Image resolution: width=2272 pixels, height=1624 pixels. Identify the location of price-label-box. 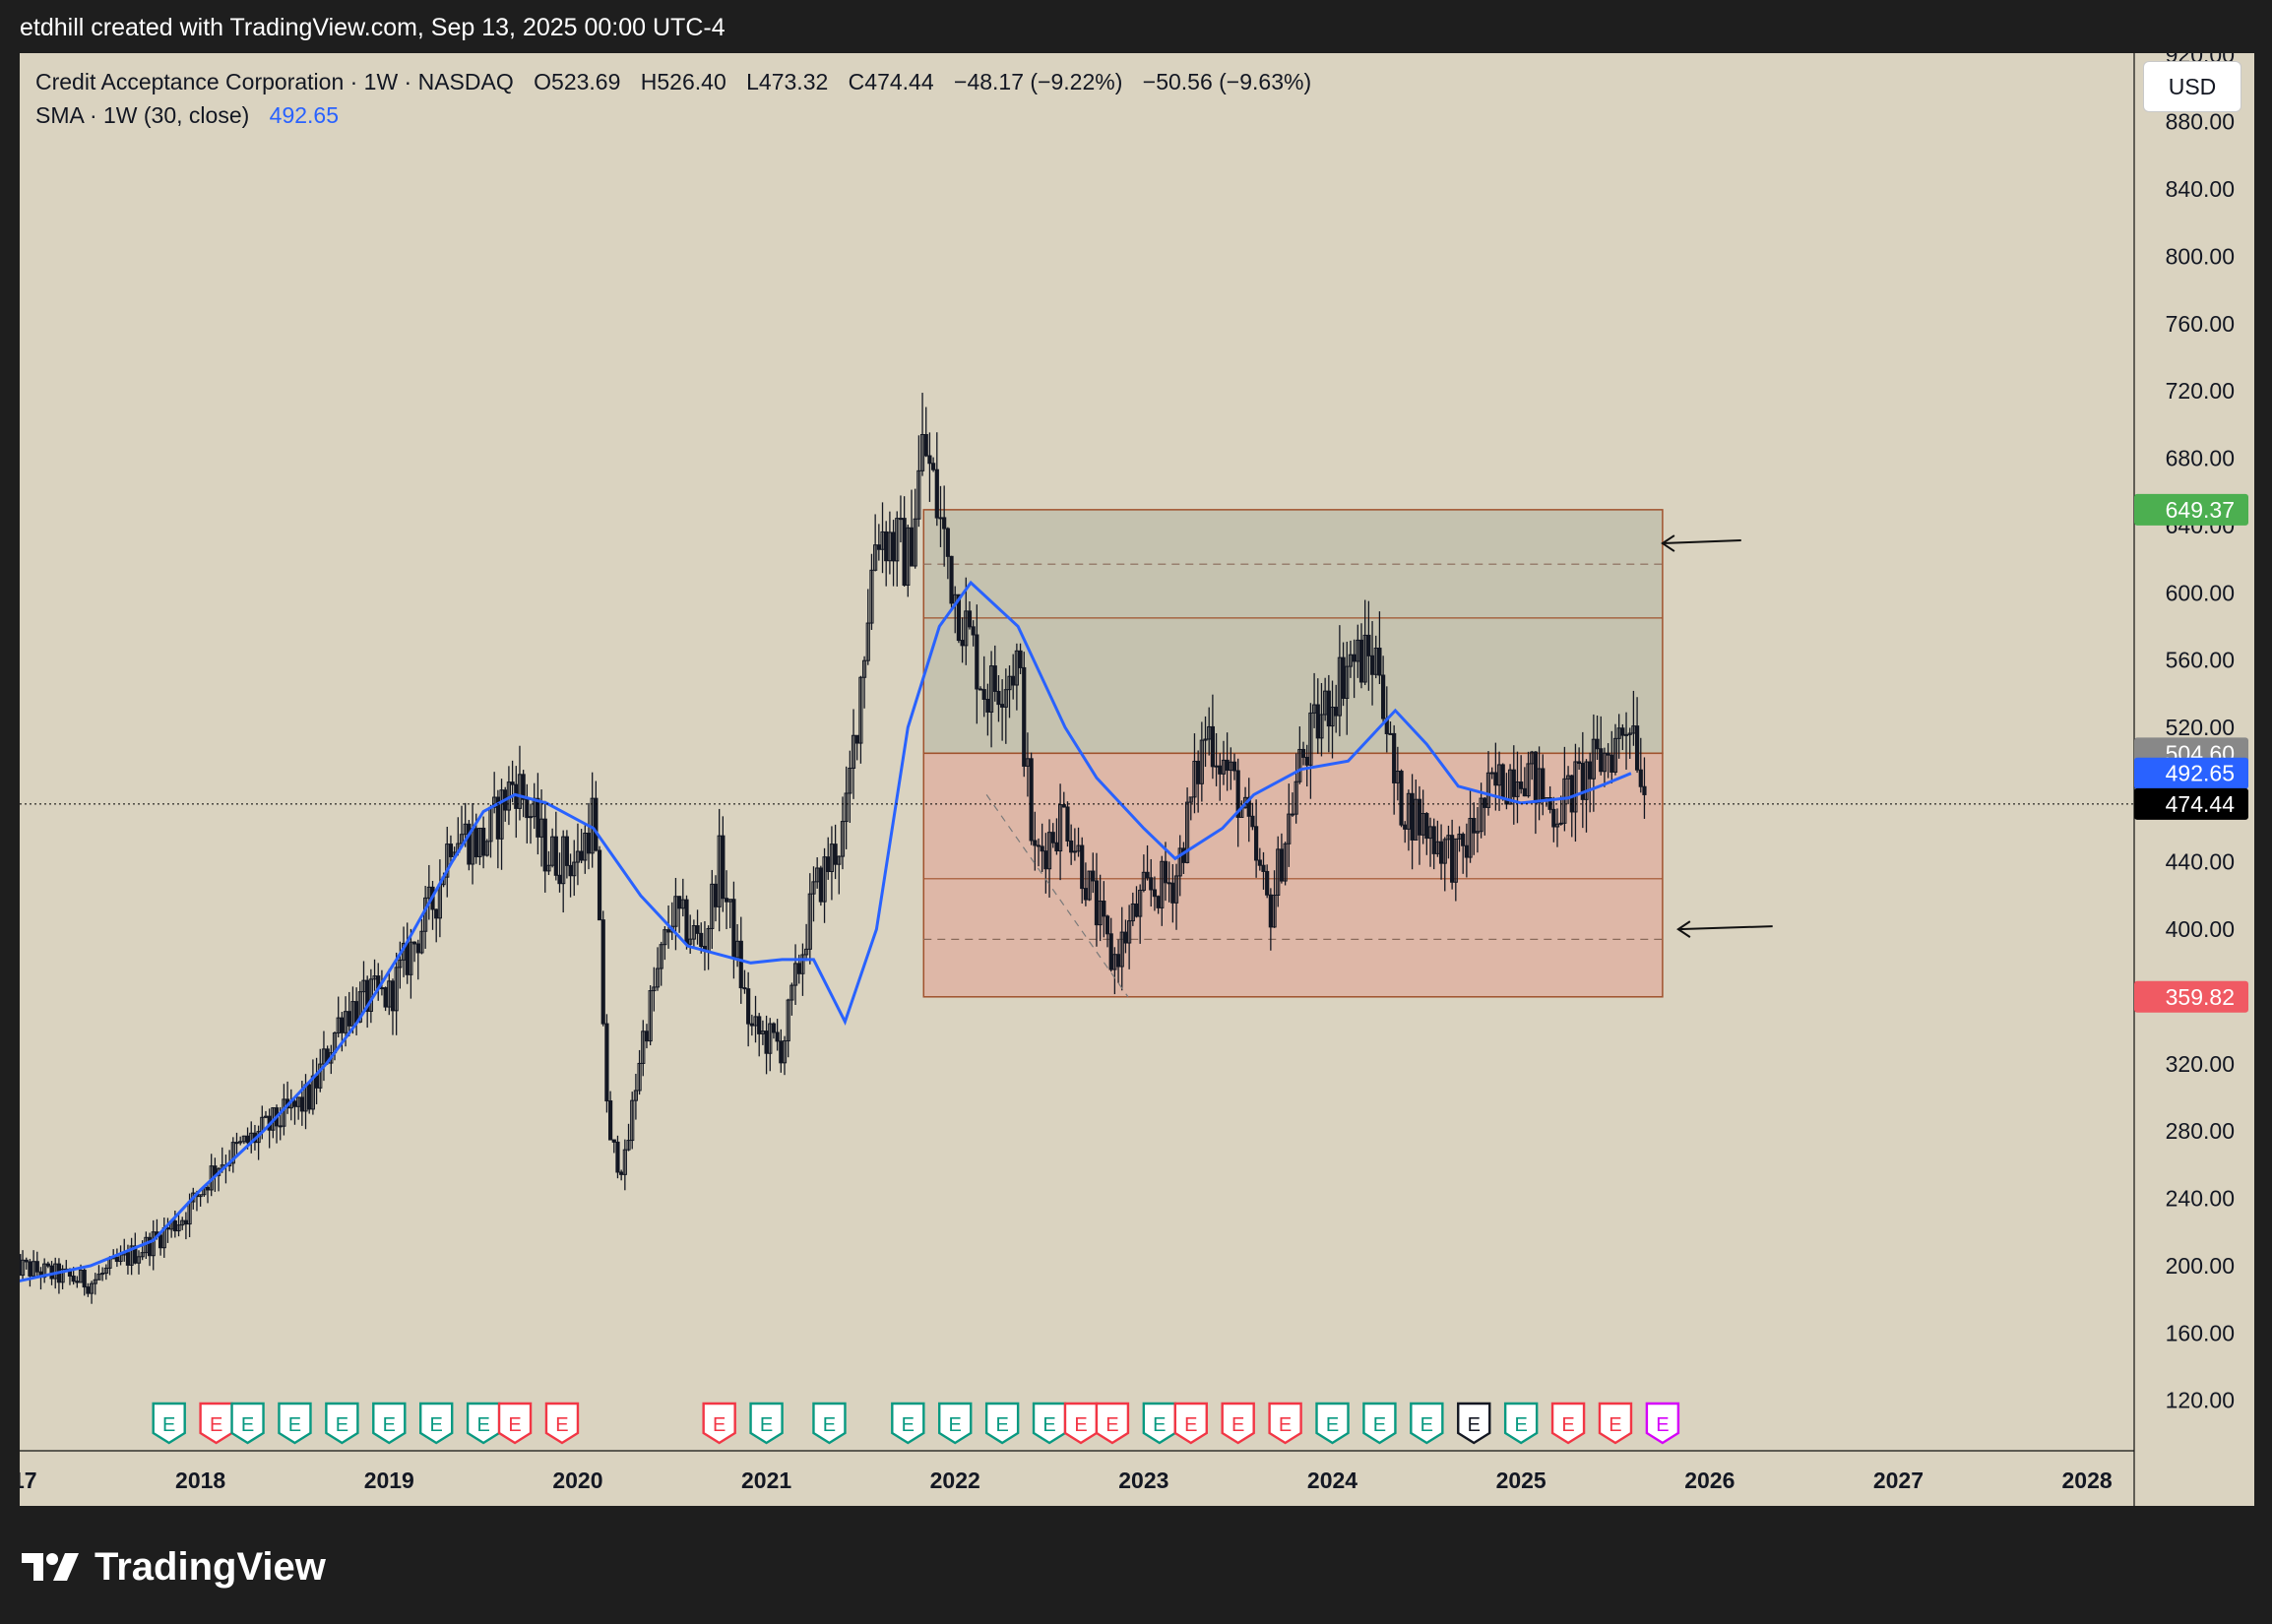
(2191, 509).